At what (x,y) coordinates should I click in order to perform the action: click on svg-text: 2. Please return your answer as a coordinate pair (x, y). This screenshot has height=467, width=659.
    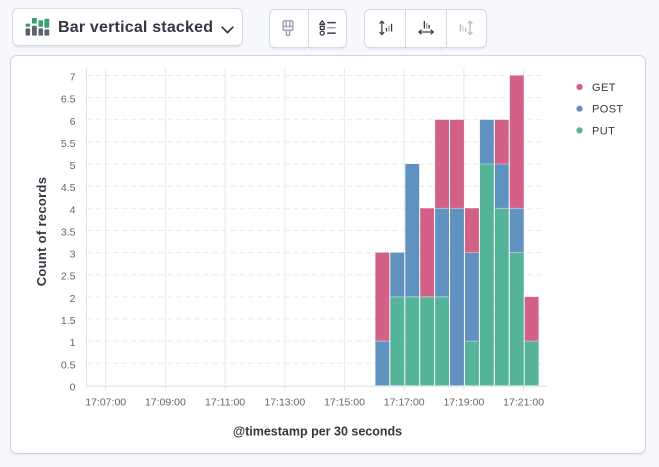
    Looking at the image, I should click on (73, 299).